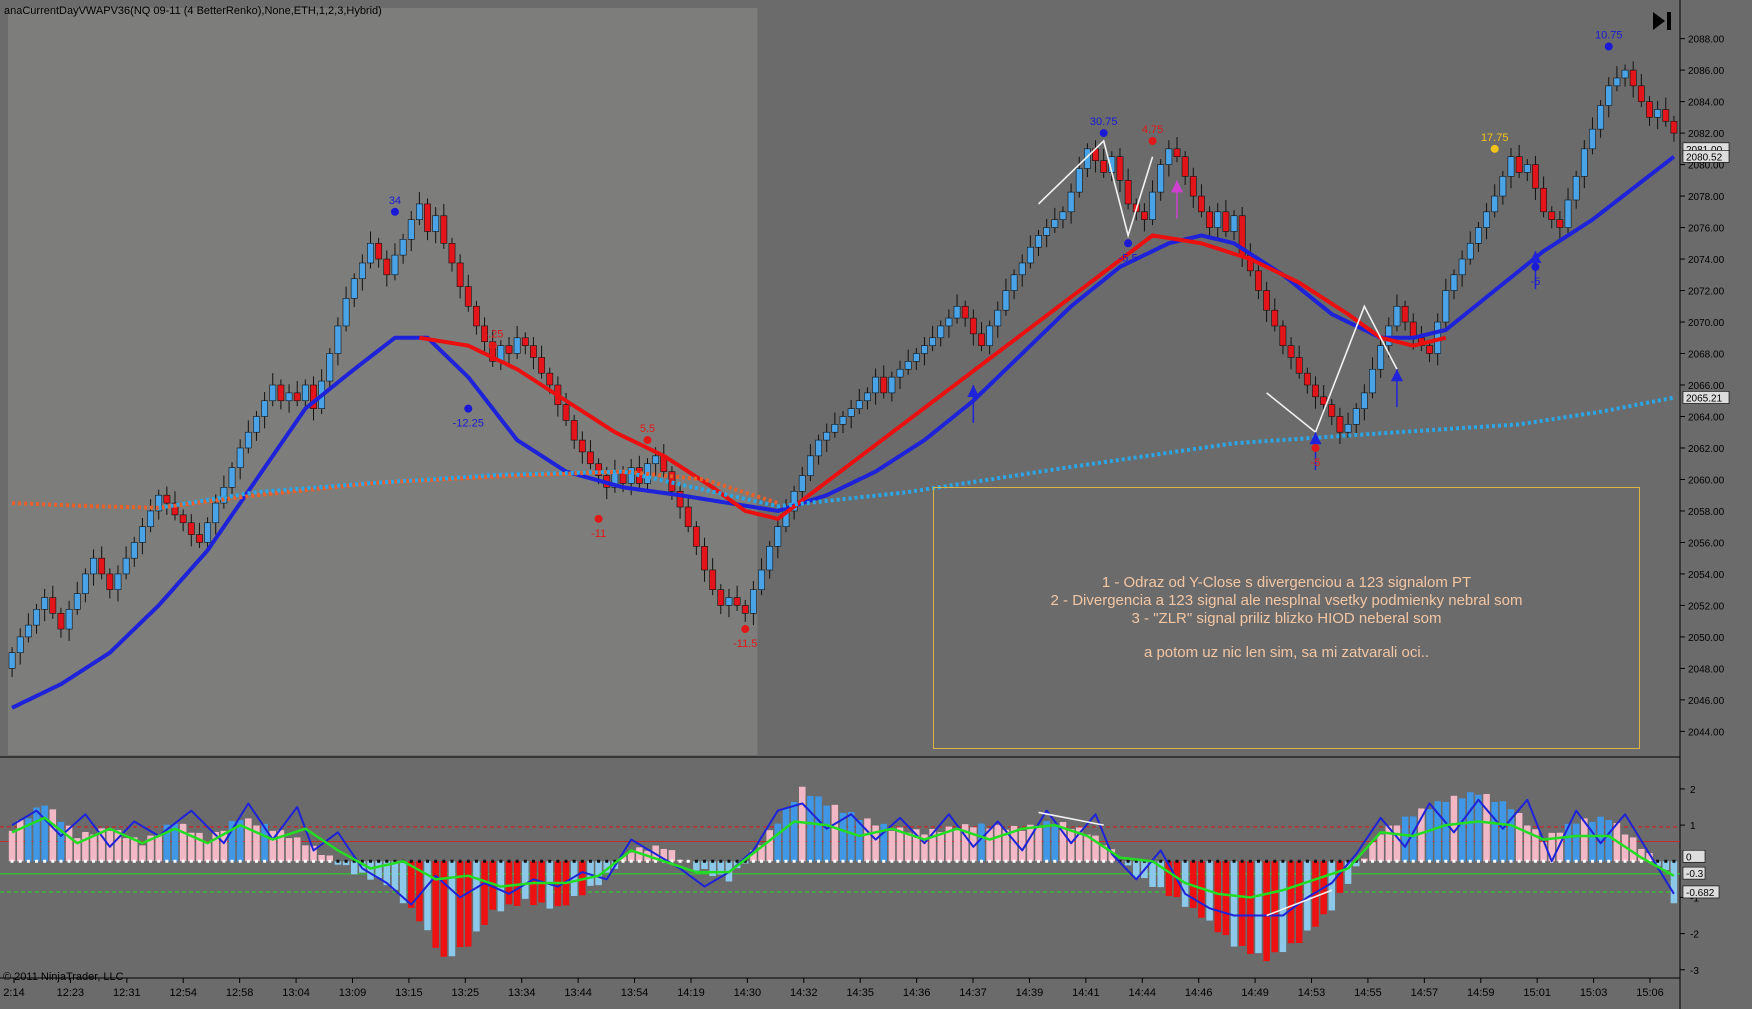  I want to click on time-tick-label: 14:39, so click(1030, 993).